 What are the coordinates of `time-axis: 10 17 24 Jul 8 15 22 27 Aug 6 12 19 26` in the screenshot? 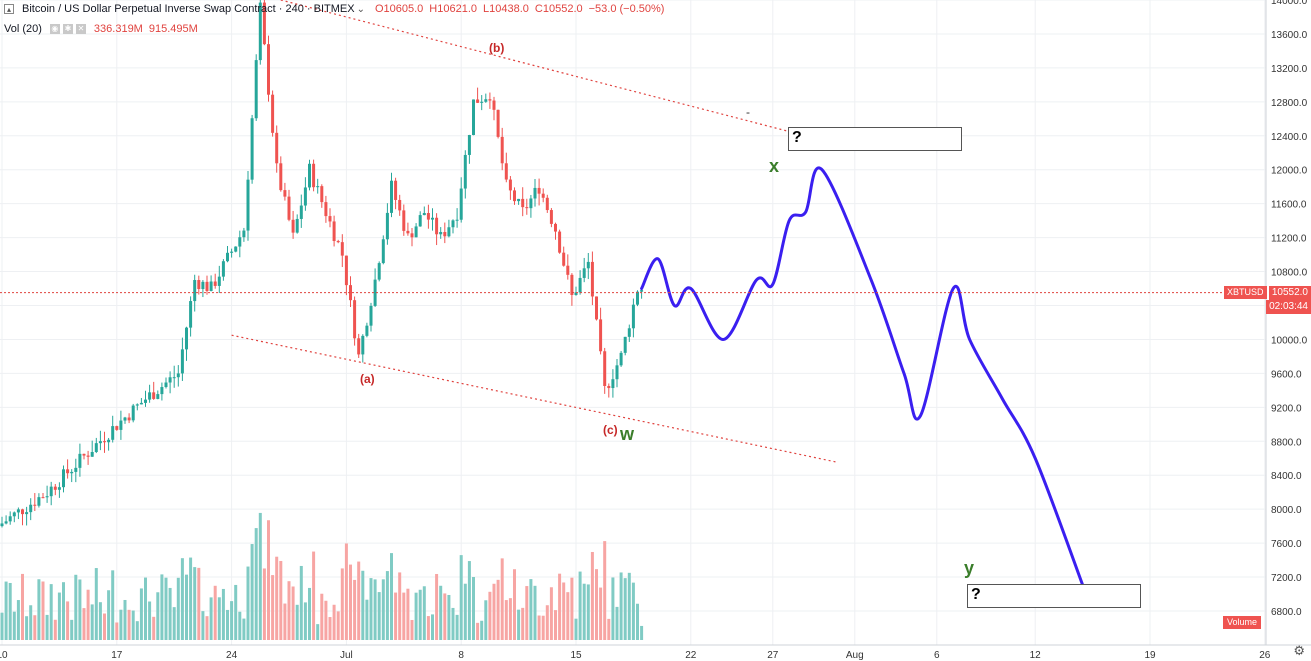 It's located at (655, 652).